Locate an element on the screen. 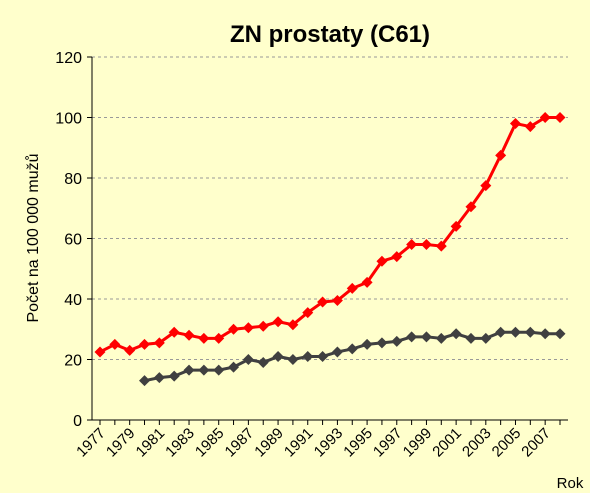  y-axis-label: Počet na 100 000 mužů is located at coordinates (33, 237).